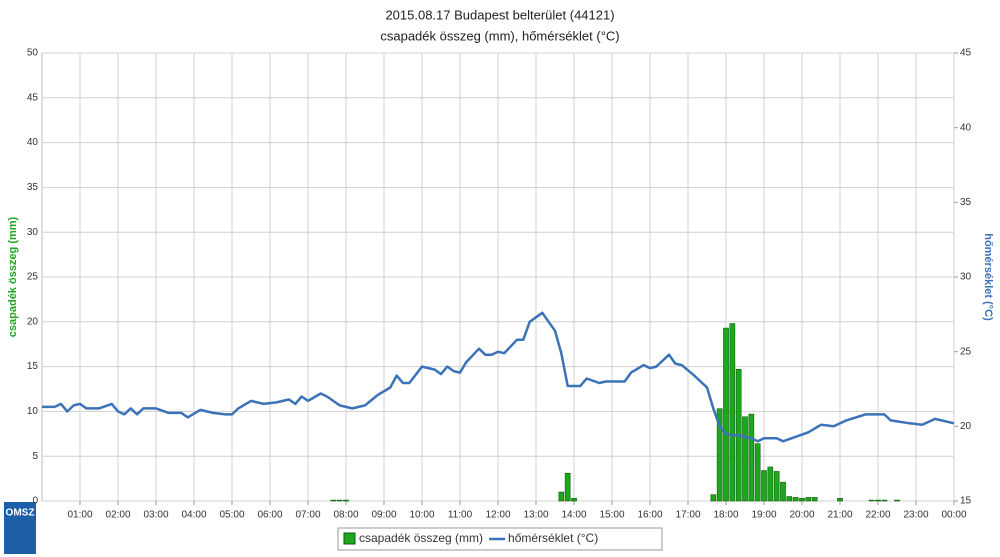 The height and width of the screenshot is (557, 1000). Describe the element at coordinates (231, 515) in the screenshot. I see `x-tick-label: 05:00` at that location.